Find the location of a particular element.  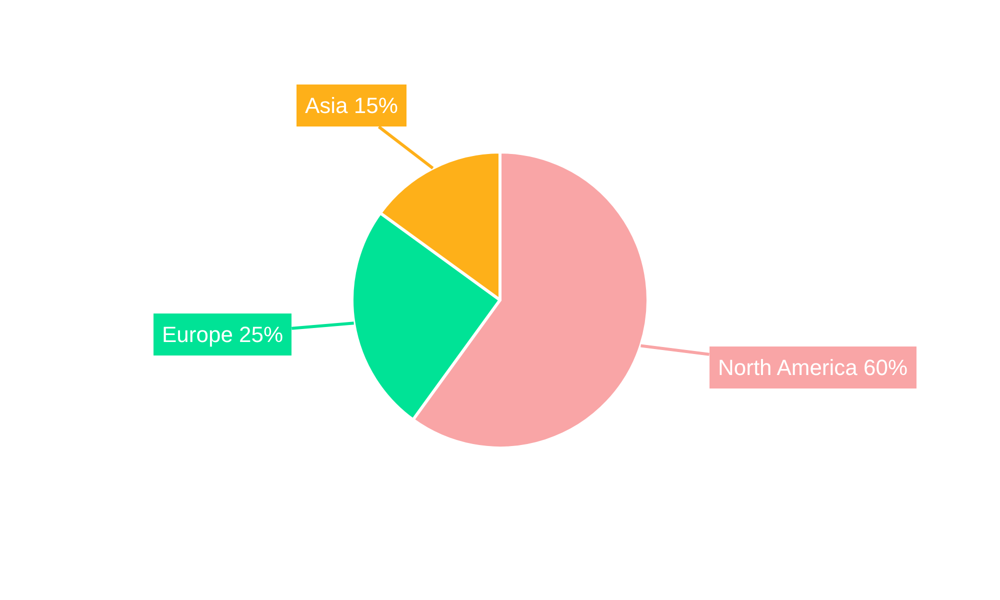

slice-label: North America 60% is located at coordinates (813, 367).